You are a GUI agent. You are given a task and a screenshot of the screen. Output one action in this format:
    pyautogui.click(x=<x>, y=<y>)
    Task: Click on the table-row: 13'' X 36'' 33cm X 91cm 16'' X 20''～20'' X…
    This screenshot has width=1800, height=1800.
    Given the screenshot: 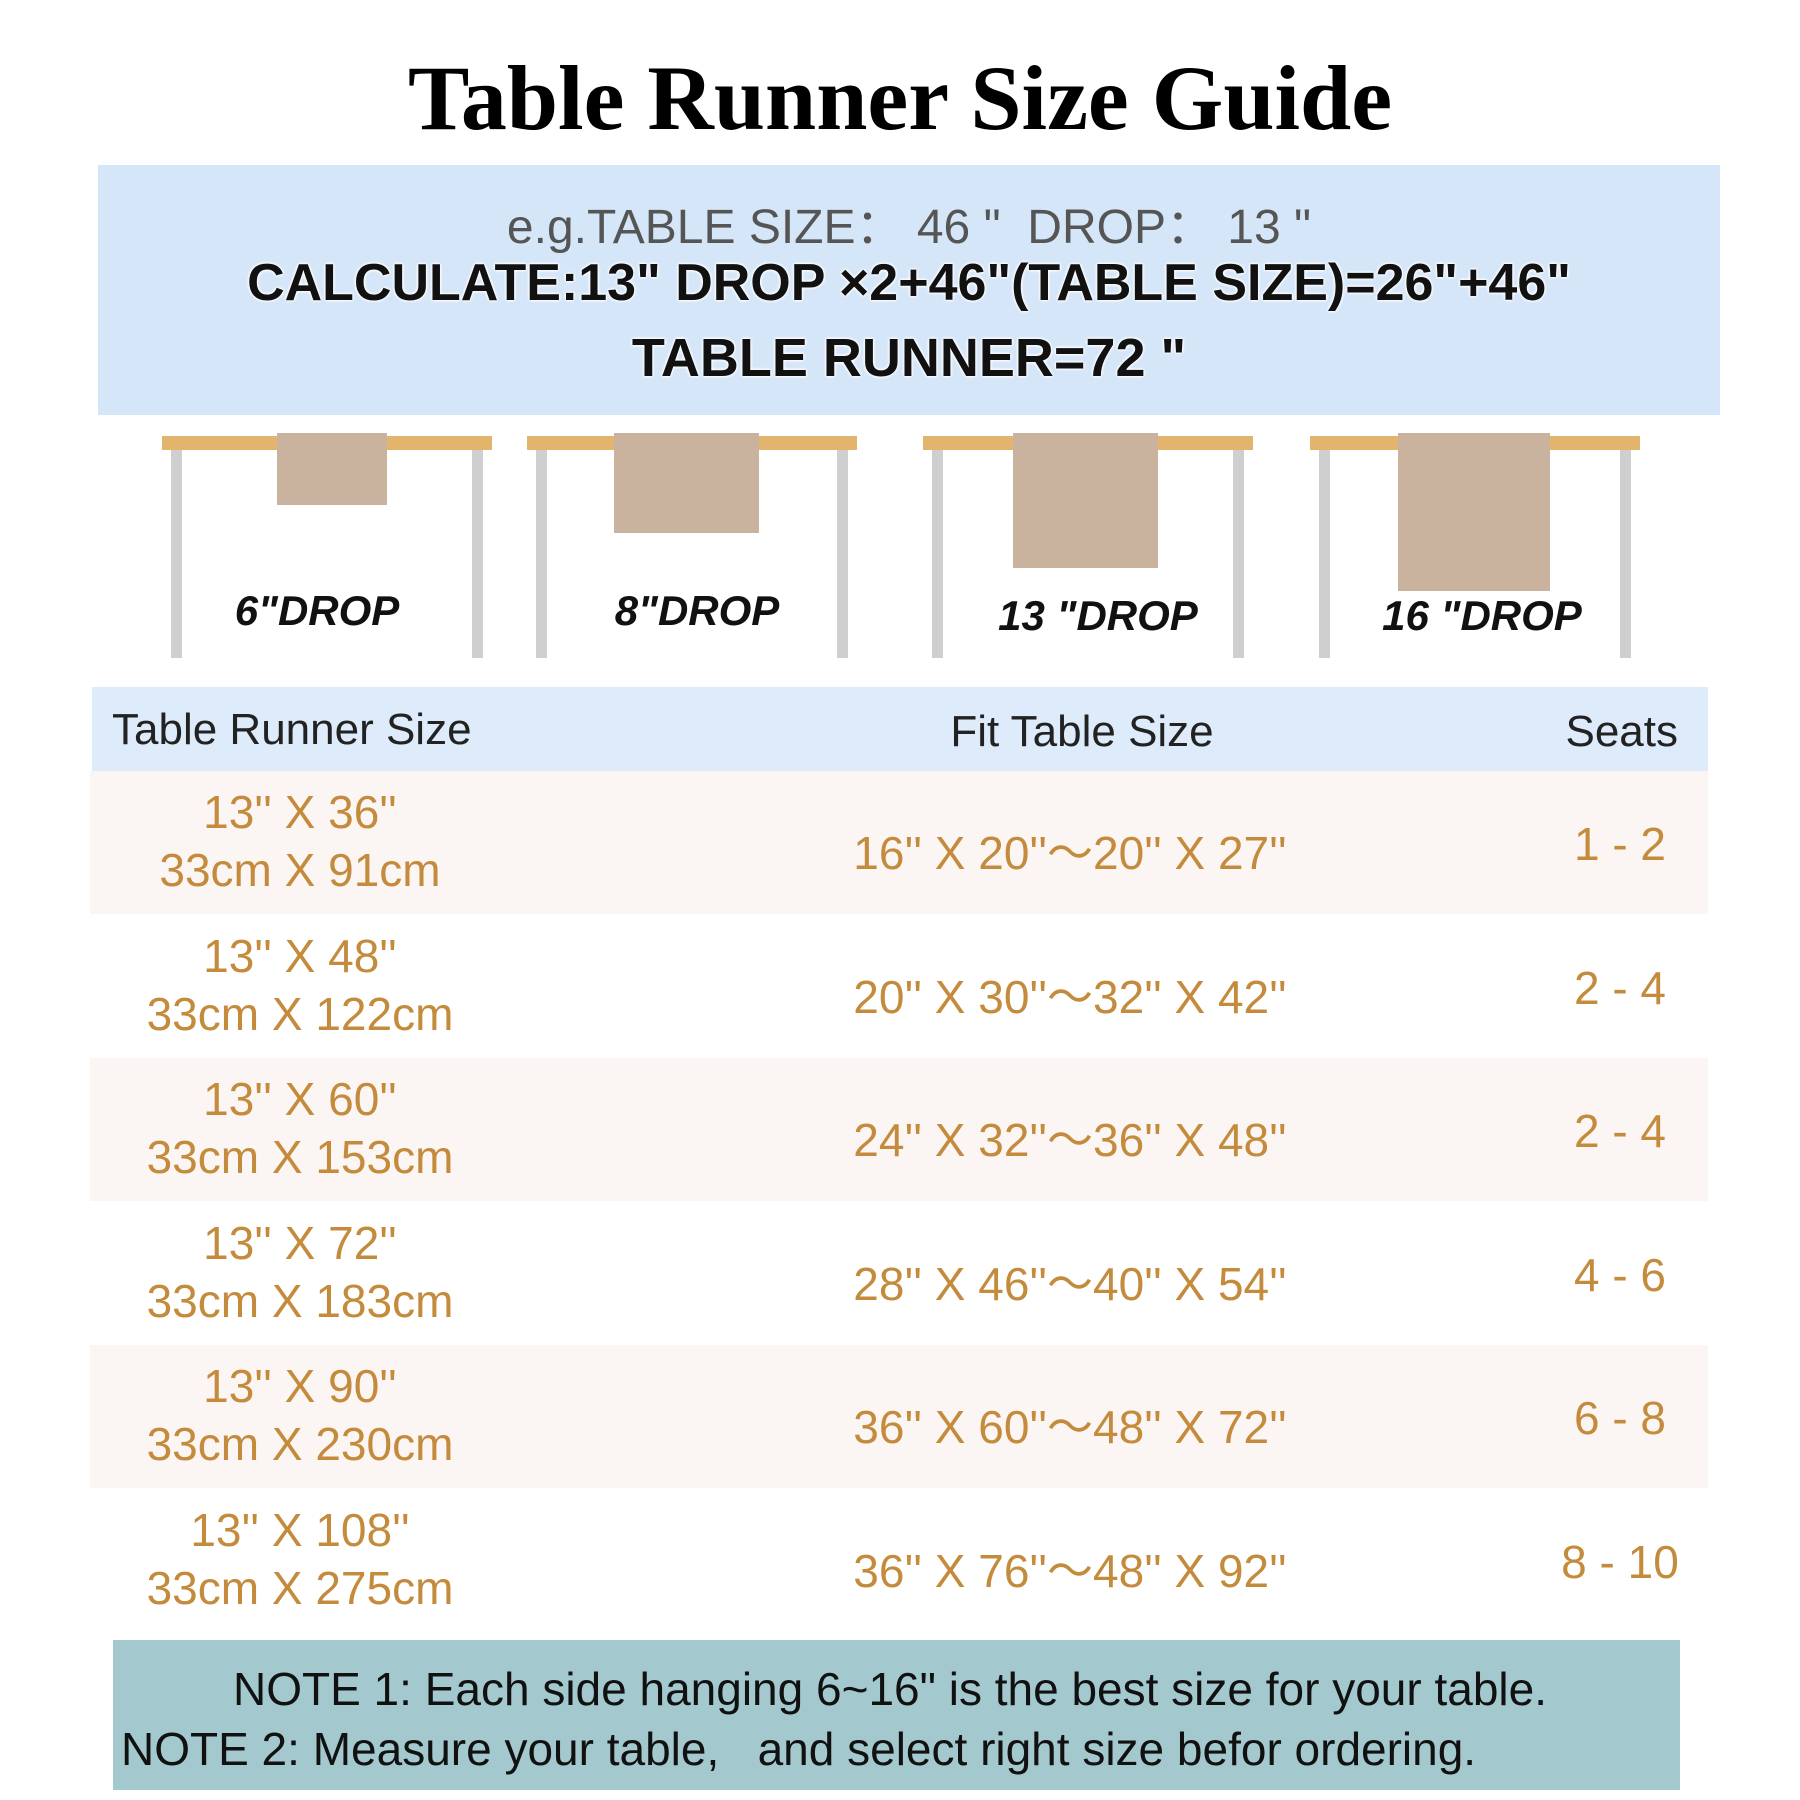 What is the action you would take?
    pyautogui.click(x=899, y=842)
    